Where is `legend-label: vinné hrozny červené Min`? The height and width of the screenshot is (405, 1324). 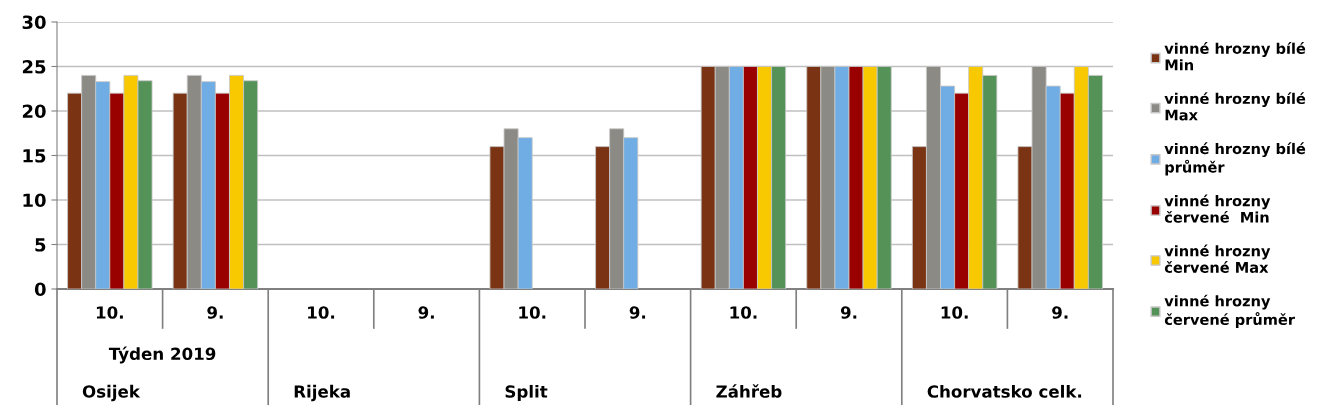
legend-label: vinné hrozny červené Min is located at coordinates (1217, 208).